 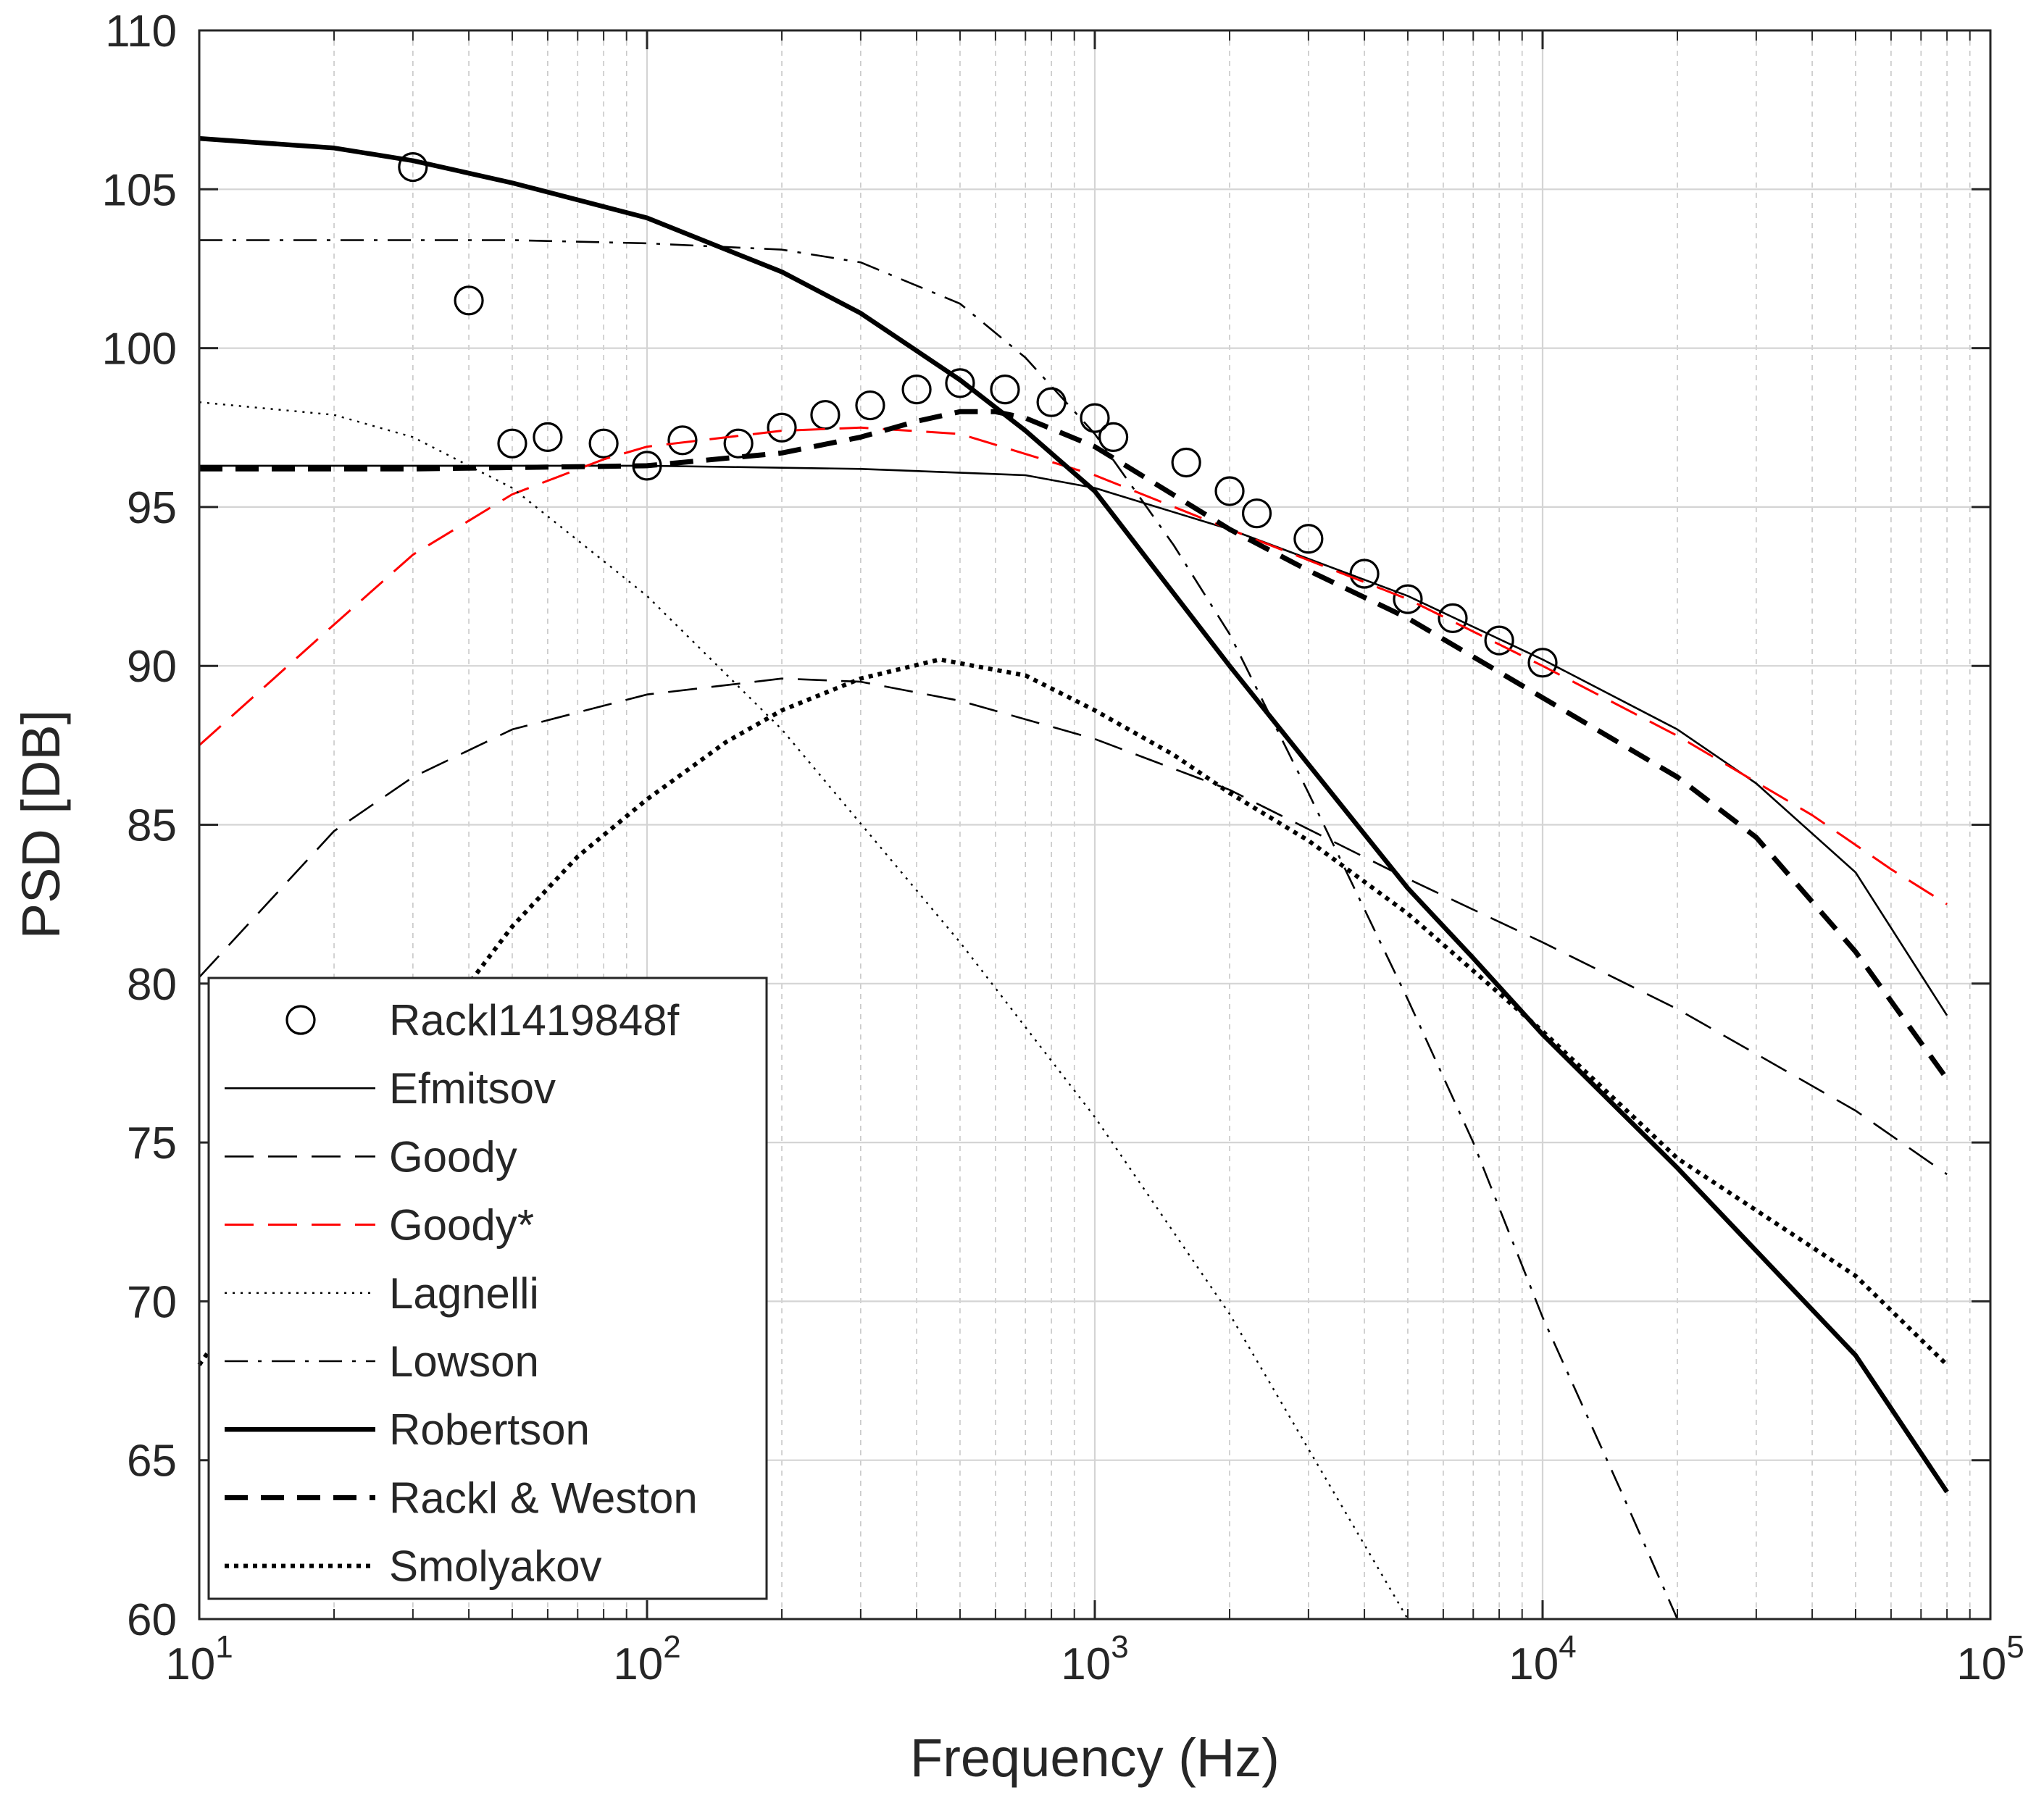 I want to click on x-tick-label: 10¹, so click(x=199, y=1659).